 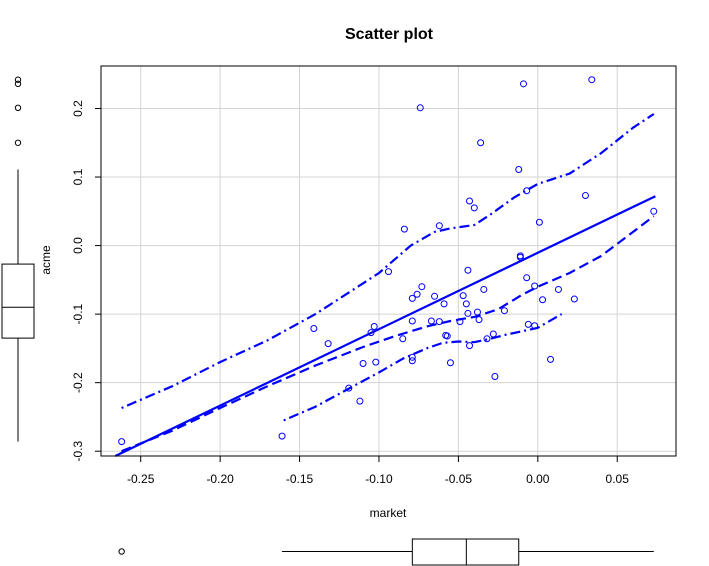 What do you see at coordinates (78, 176) in the screenshot?
I see `y-tick-label: 0.1` at bounding box center [78, 176].